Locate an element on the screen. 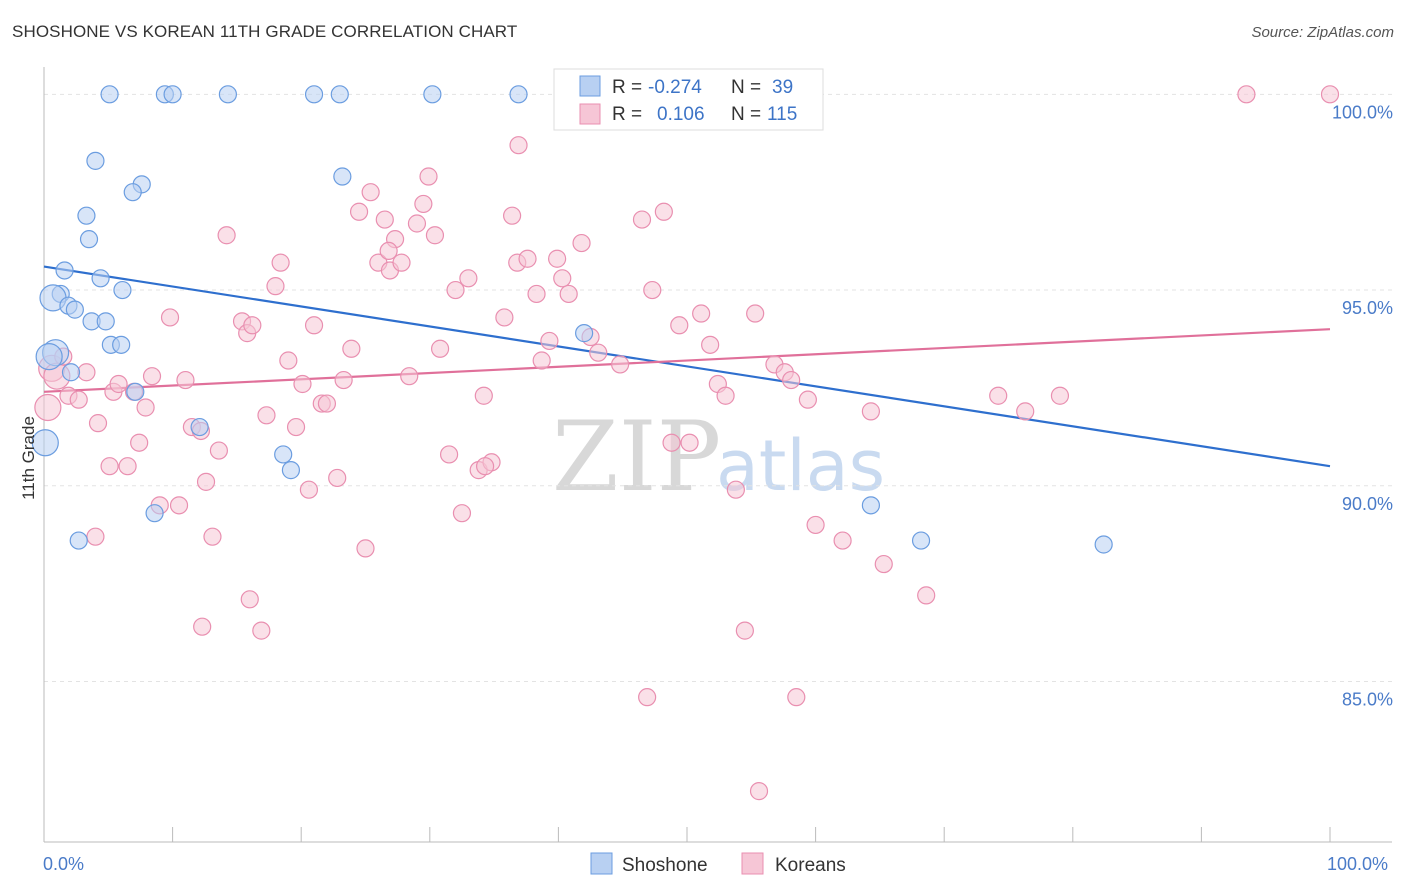  y-axis-label: 11th Grade is located at coordinates (28, 458).